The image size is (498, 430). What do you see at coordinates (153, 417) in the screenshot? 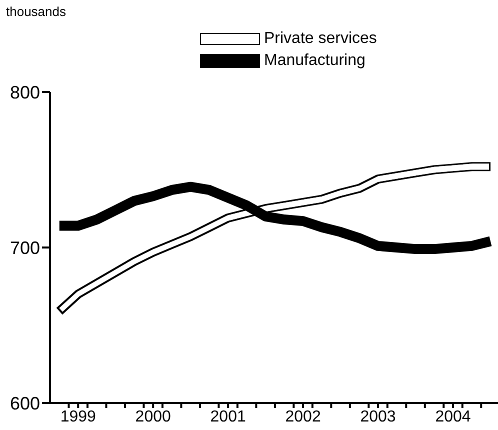
I see `x-tick-label: 2000` at bounding box center [153, 417].